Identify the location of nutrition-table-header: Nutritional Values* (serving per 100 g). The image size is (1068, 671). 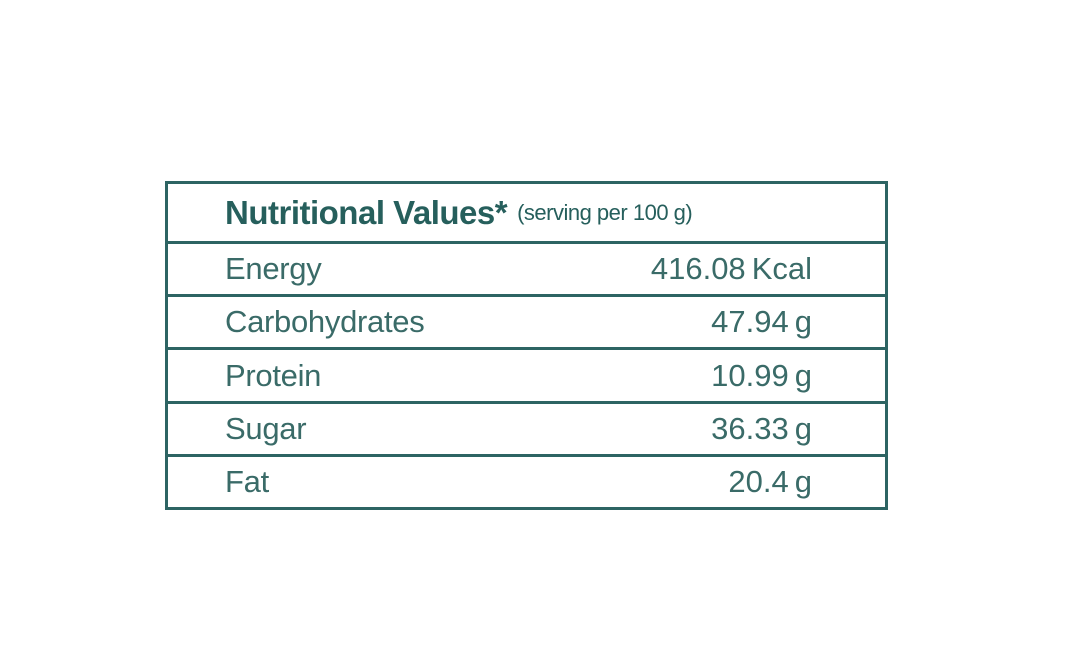
(526, 214).